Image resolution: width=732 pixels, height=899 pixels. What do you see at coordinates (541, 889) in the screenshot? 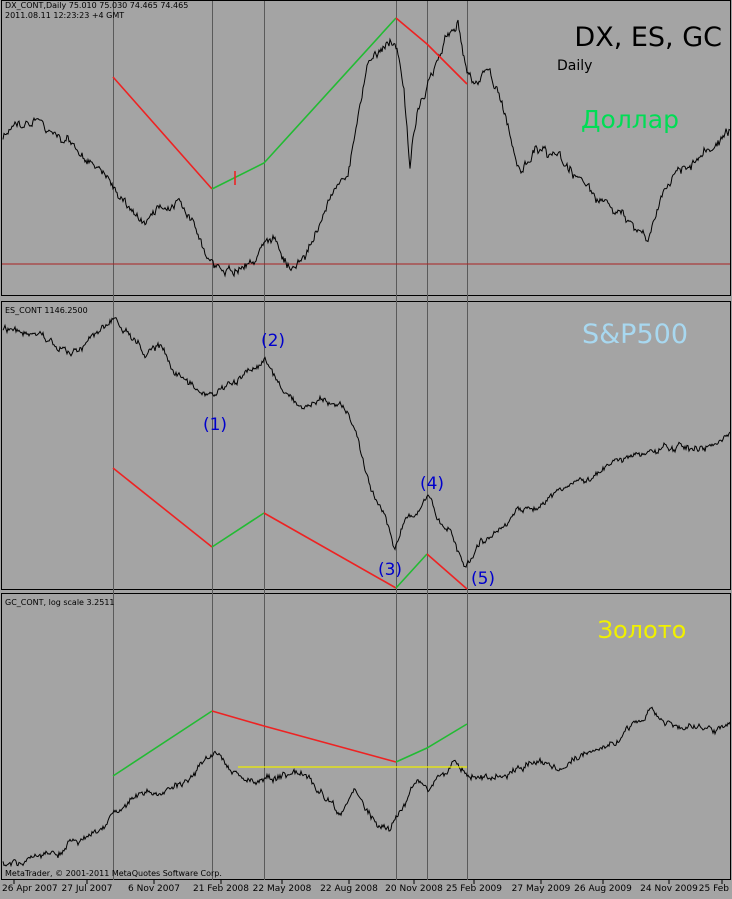
I see `x-tick-label: 27 May 2009` at bounding box center [541, 889].